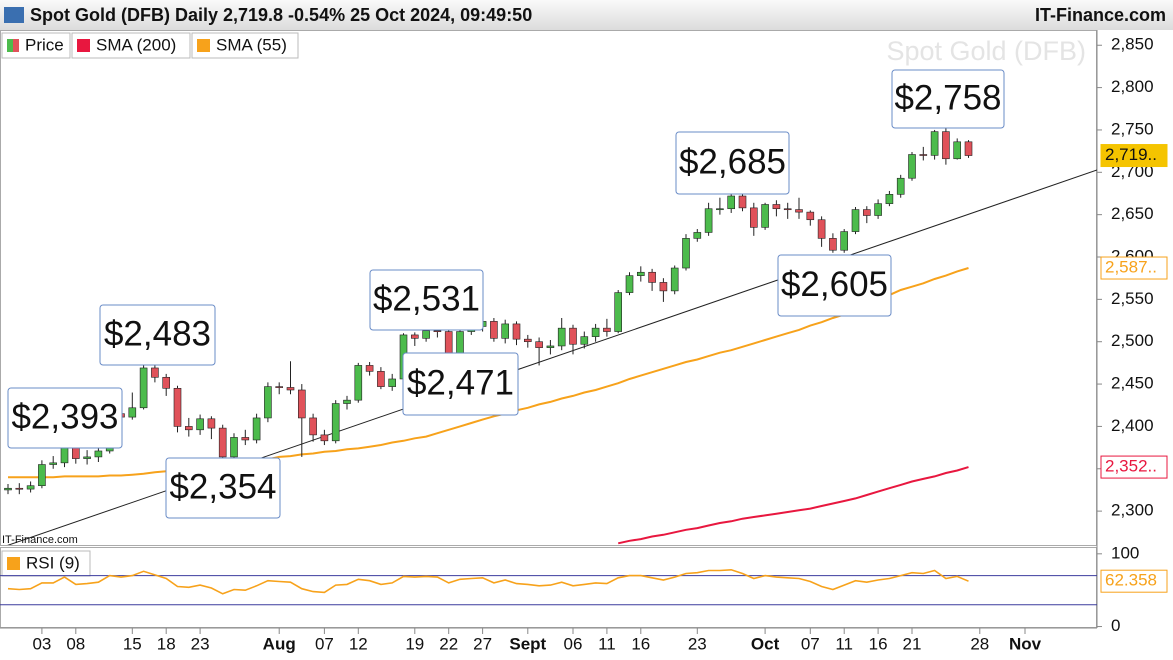  Describe the element at coordinates (1131, 580) in the screenshot. I see `last-value-label: 62.358` at that location.